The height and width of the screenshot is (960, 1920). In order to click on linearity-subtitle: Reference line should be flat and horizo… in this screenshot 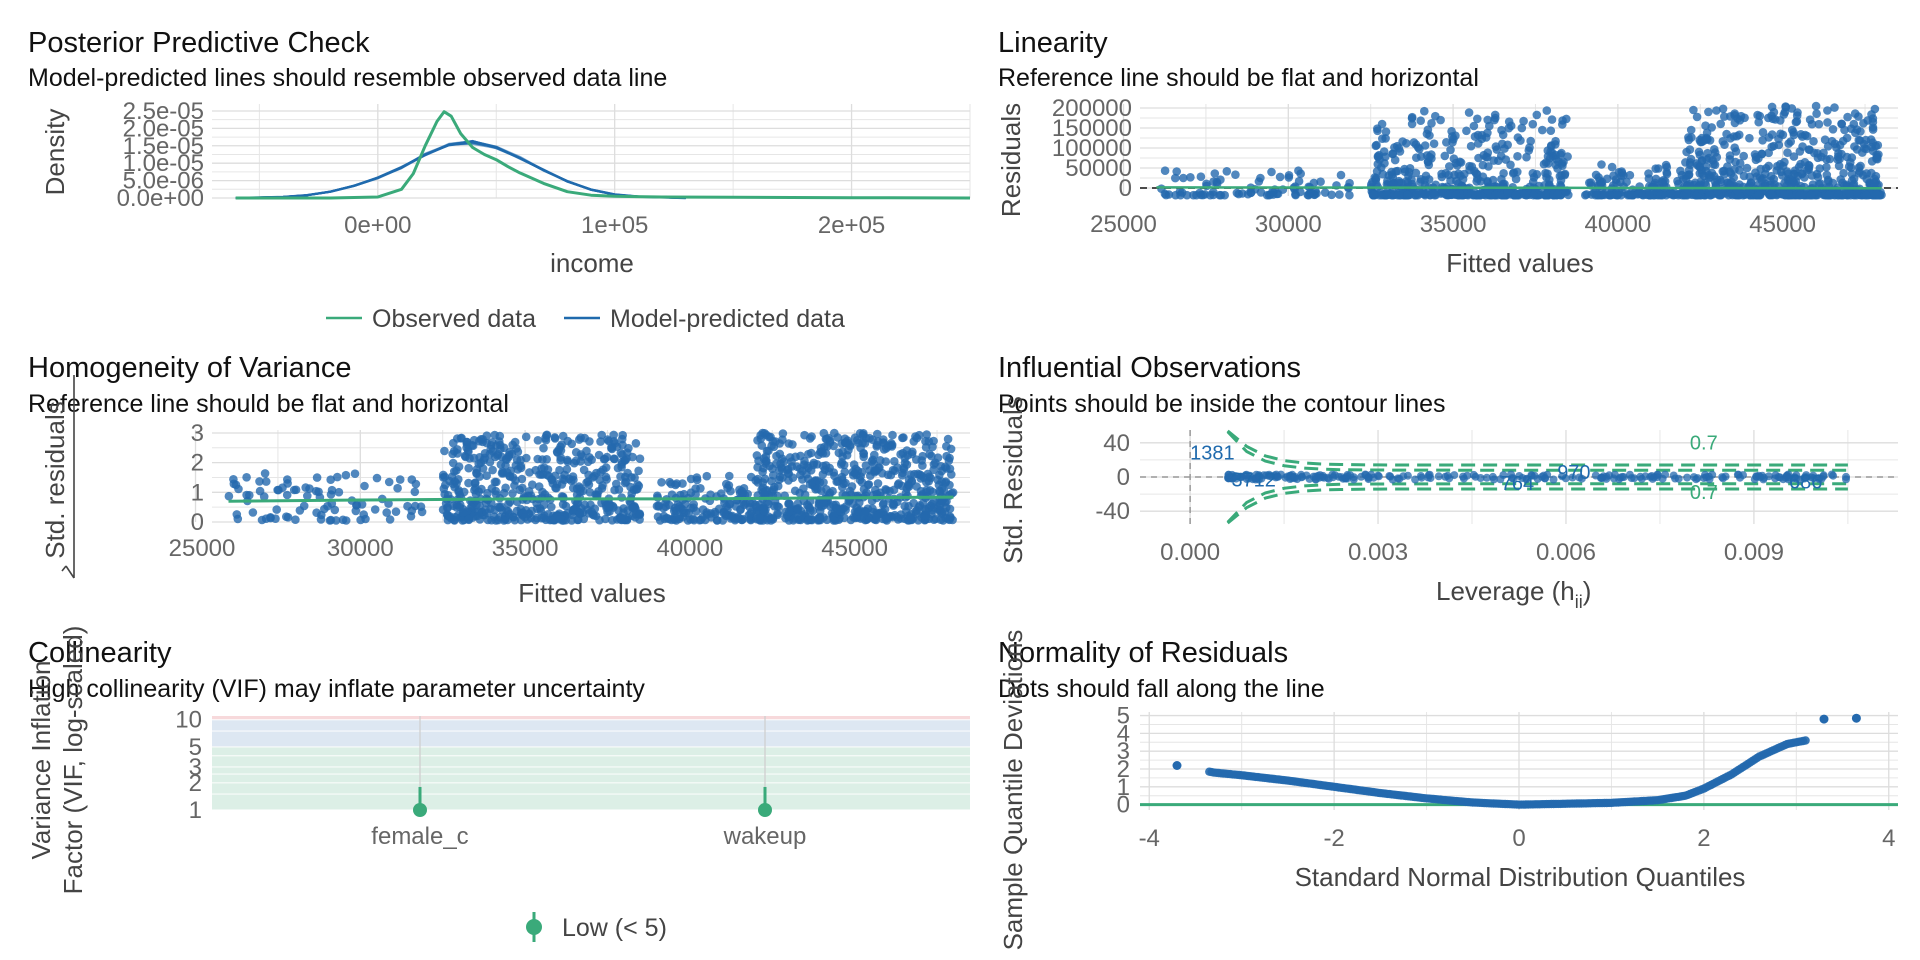, I will do `click(1238, 78)`.